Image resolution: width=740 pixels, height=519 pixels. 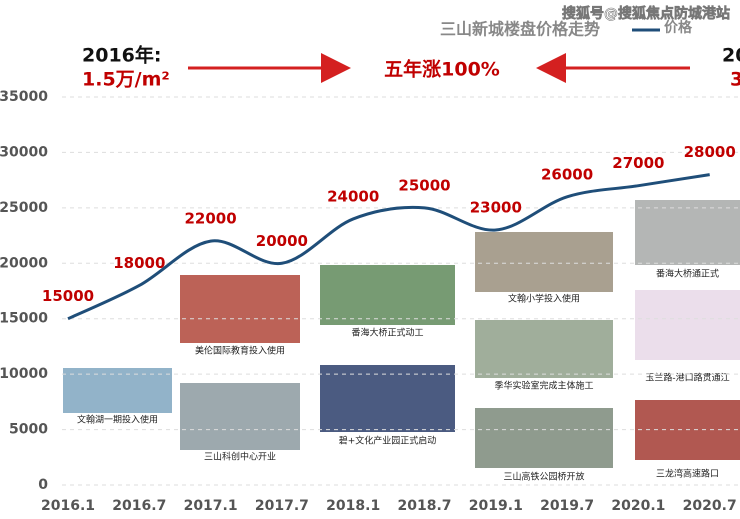 What do you see at coordinates (117, 420) in the screenshot?
I see `photo-caption: 文翰湖一期投入使用` at bounding box center [117, 420].